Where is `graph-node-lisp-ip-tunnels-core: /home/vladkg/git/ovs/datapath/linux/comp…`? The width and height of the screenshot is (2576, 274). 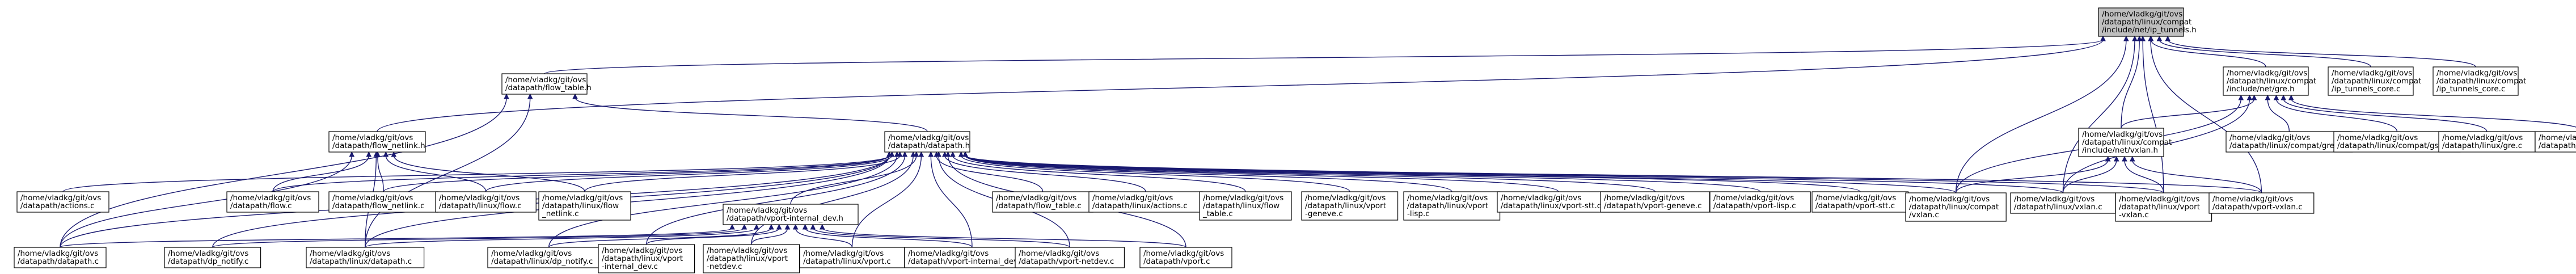
graph-node-lisp-ip-tunnels-core: /home/vladkg/git/ovs/datapath/linux/comp… is located at coordinates (2479, 81).